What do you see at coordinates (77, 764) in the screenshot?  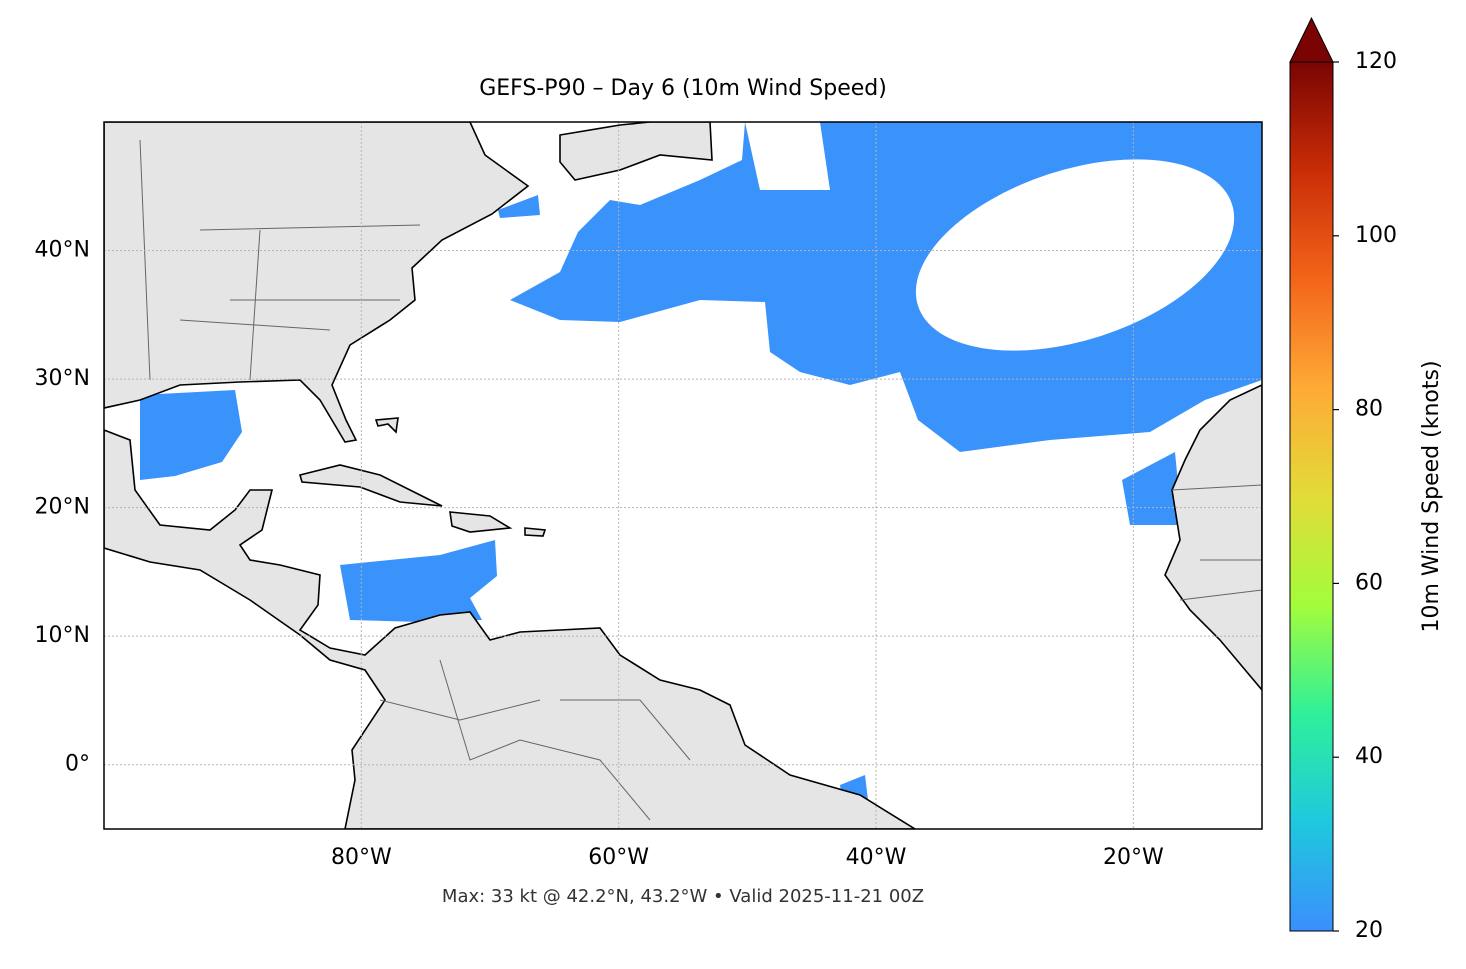 I see `y-tick-label: 0°` at bounding box center [77, 764].